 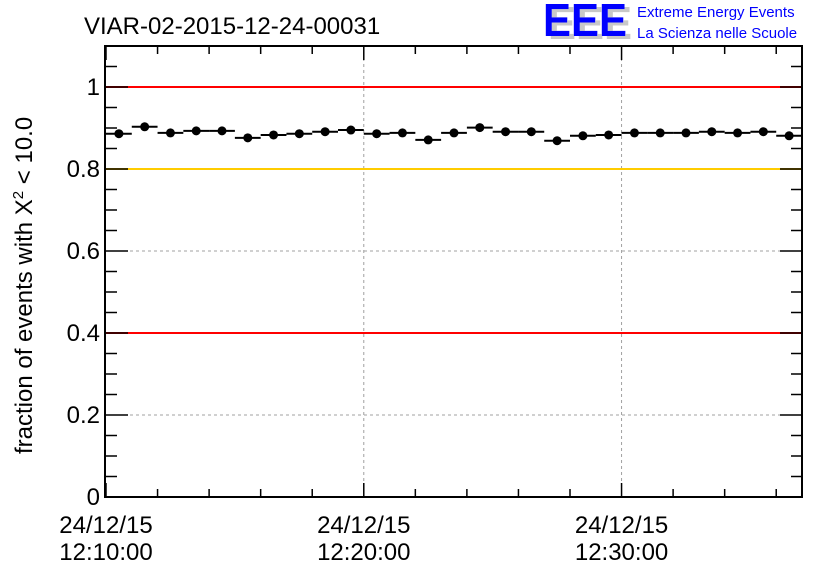 I want to click on data-points, so click(x=454, y=134).